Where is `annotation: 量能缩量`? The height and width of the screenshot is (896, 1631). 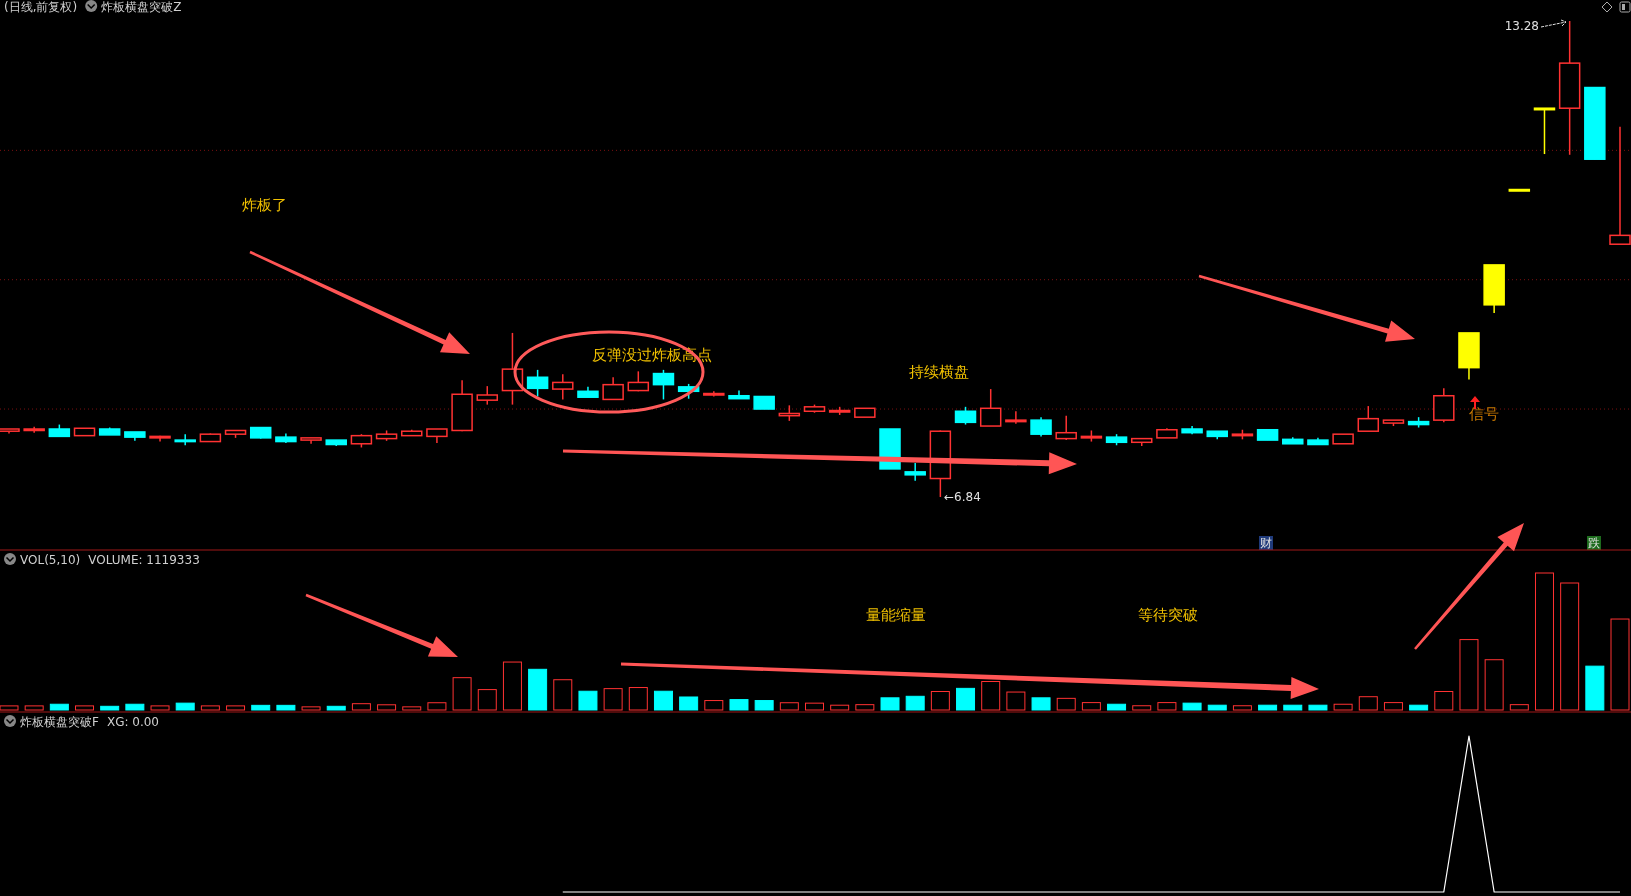 annotation: 量能缩量 is located at coordinates (896, 615).